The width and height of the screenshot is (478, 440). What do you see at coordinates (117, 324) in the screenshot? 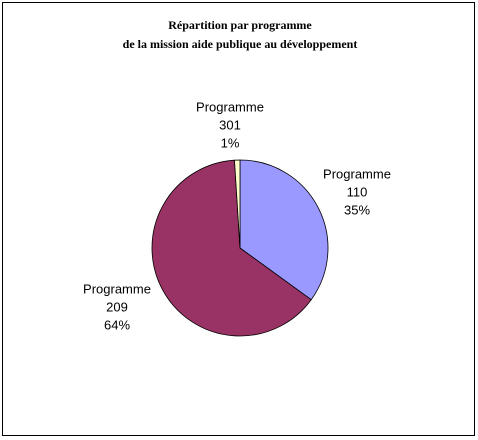
I see `value-label: 64%` at bounding box center [117, 324].